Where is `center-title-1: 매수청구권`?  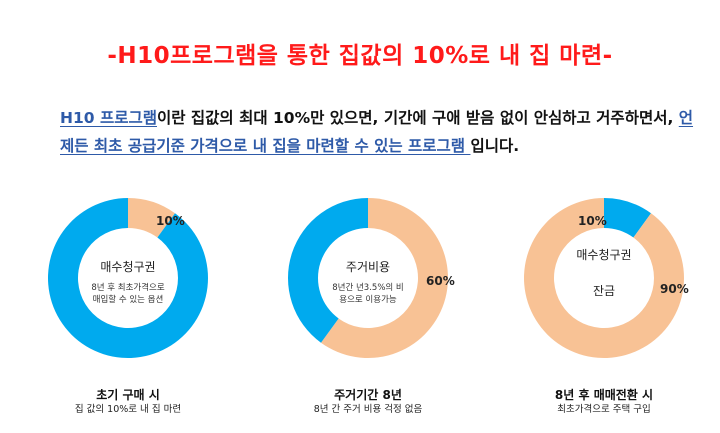
center-title-1: 매수청구권 is located at coordinates (128, 267).